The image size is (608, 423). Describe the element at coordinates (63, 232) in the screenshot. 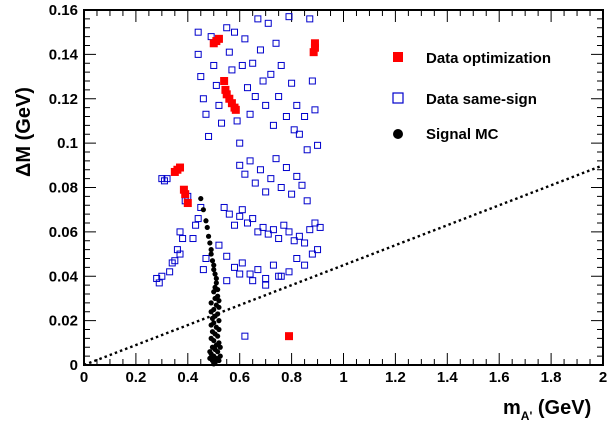

I see `y-tick-label: 0.06` at that location.